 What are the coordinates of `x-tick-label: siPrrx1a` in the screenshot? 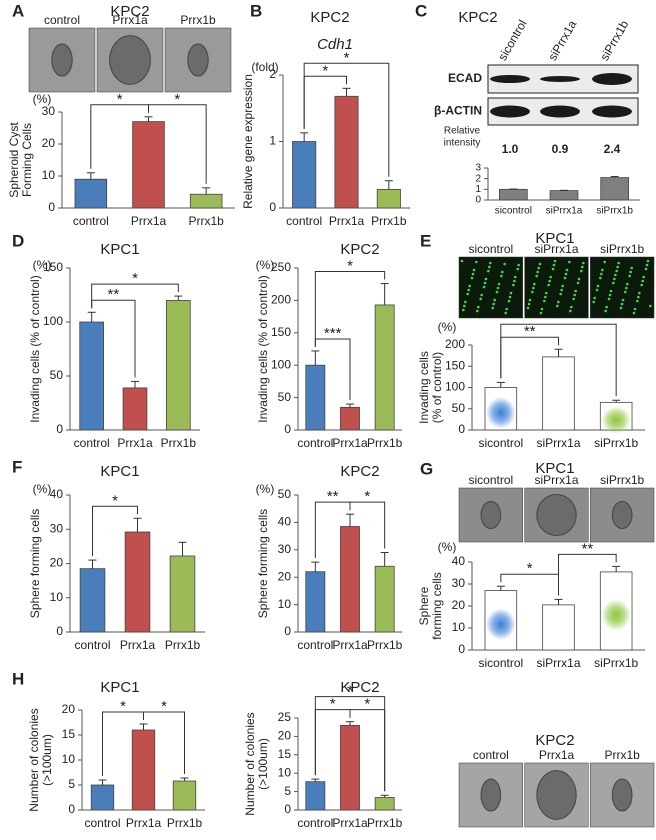 It's located at (558, 443).